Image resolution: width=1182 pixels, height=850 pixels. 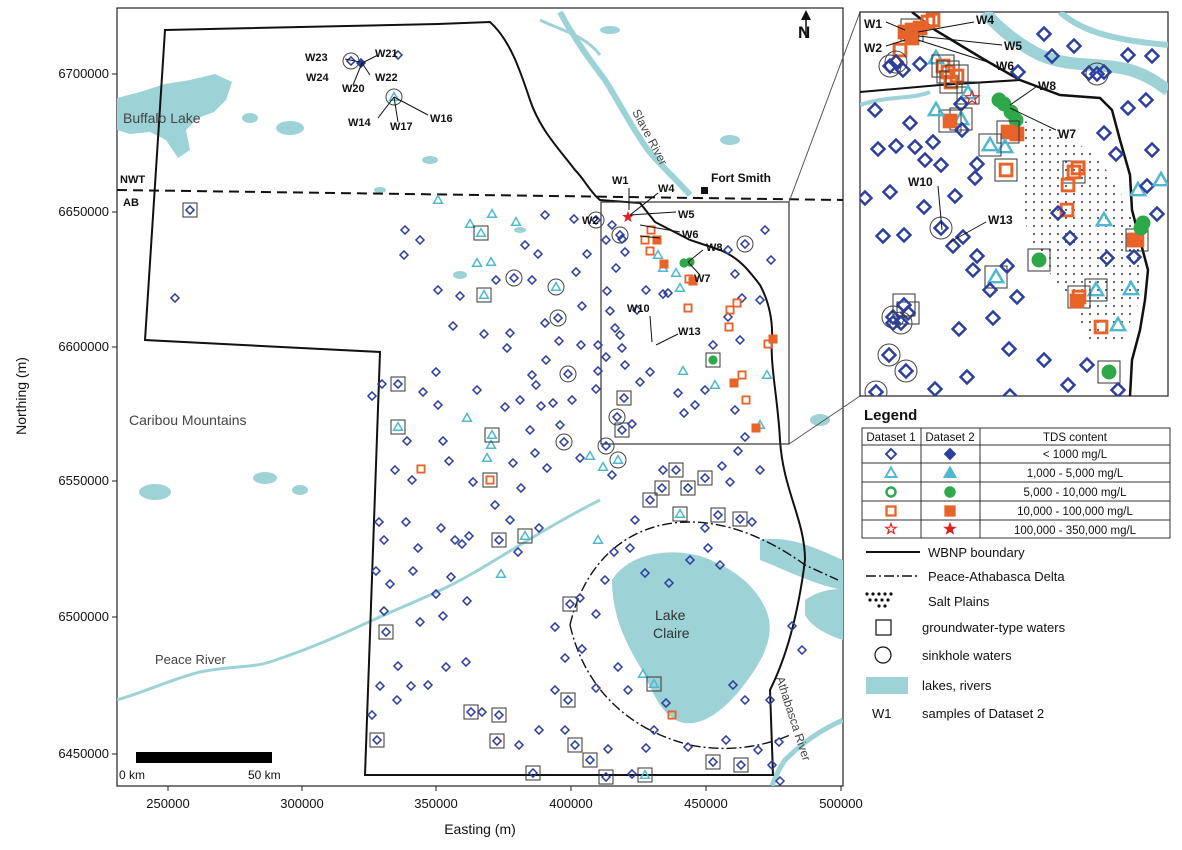 I want to click on x-tick-label: 400000, so click(x=570, y=803).